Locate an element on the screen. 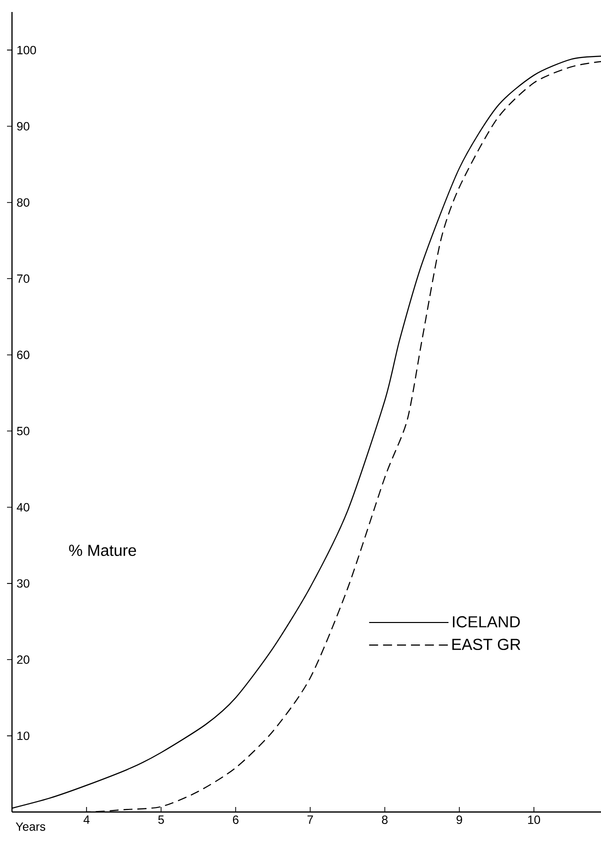 This screenshot has width=601, height=841. y-tick-label: 90 is located at coordinates (23, 126).